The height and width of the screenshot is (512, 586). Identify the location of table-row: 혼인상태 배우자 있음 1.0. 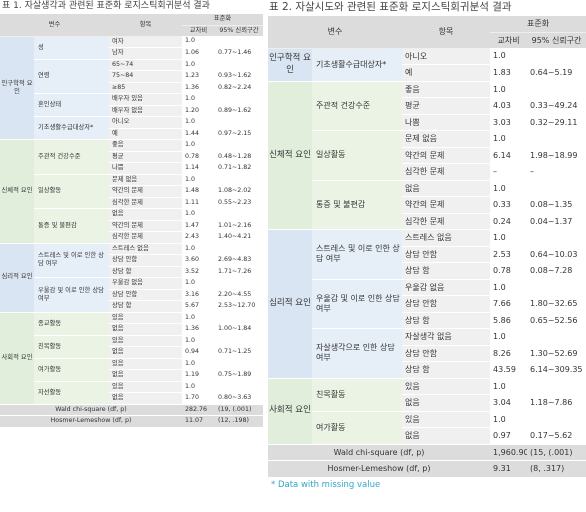
(132, 105).